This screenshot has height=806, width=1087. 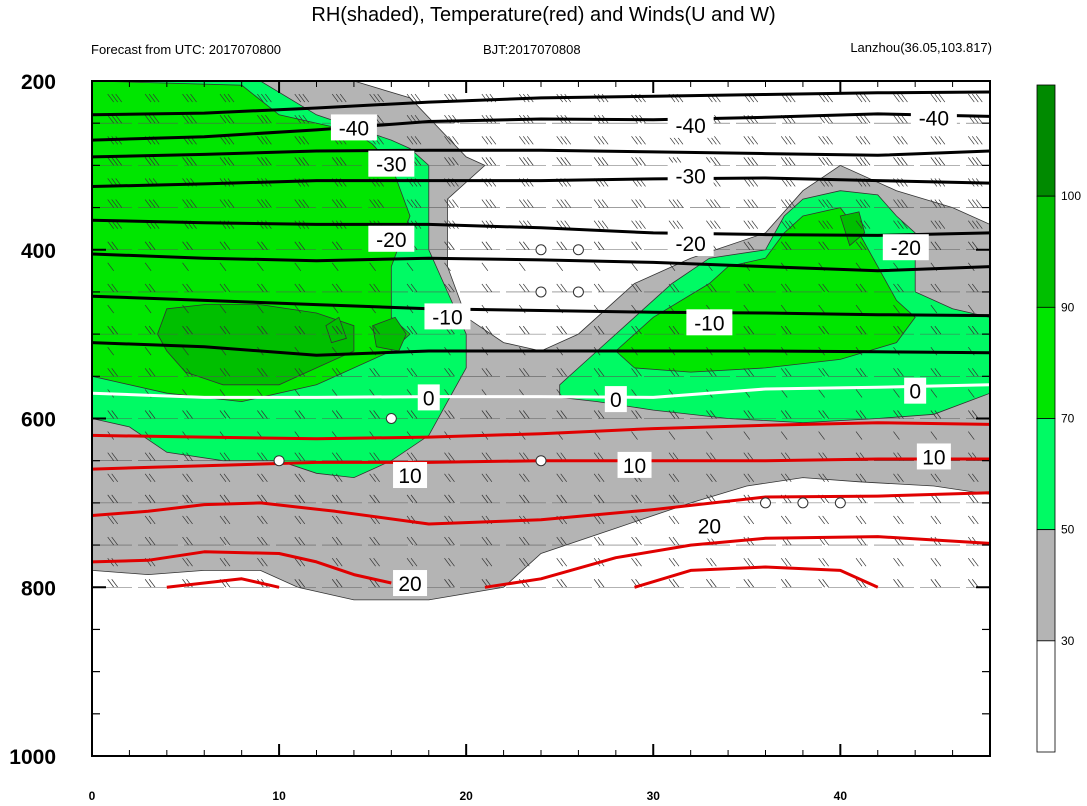 I want to click on temperature-label: -10, so click(x=709, y=323).